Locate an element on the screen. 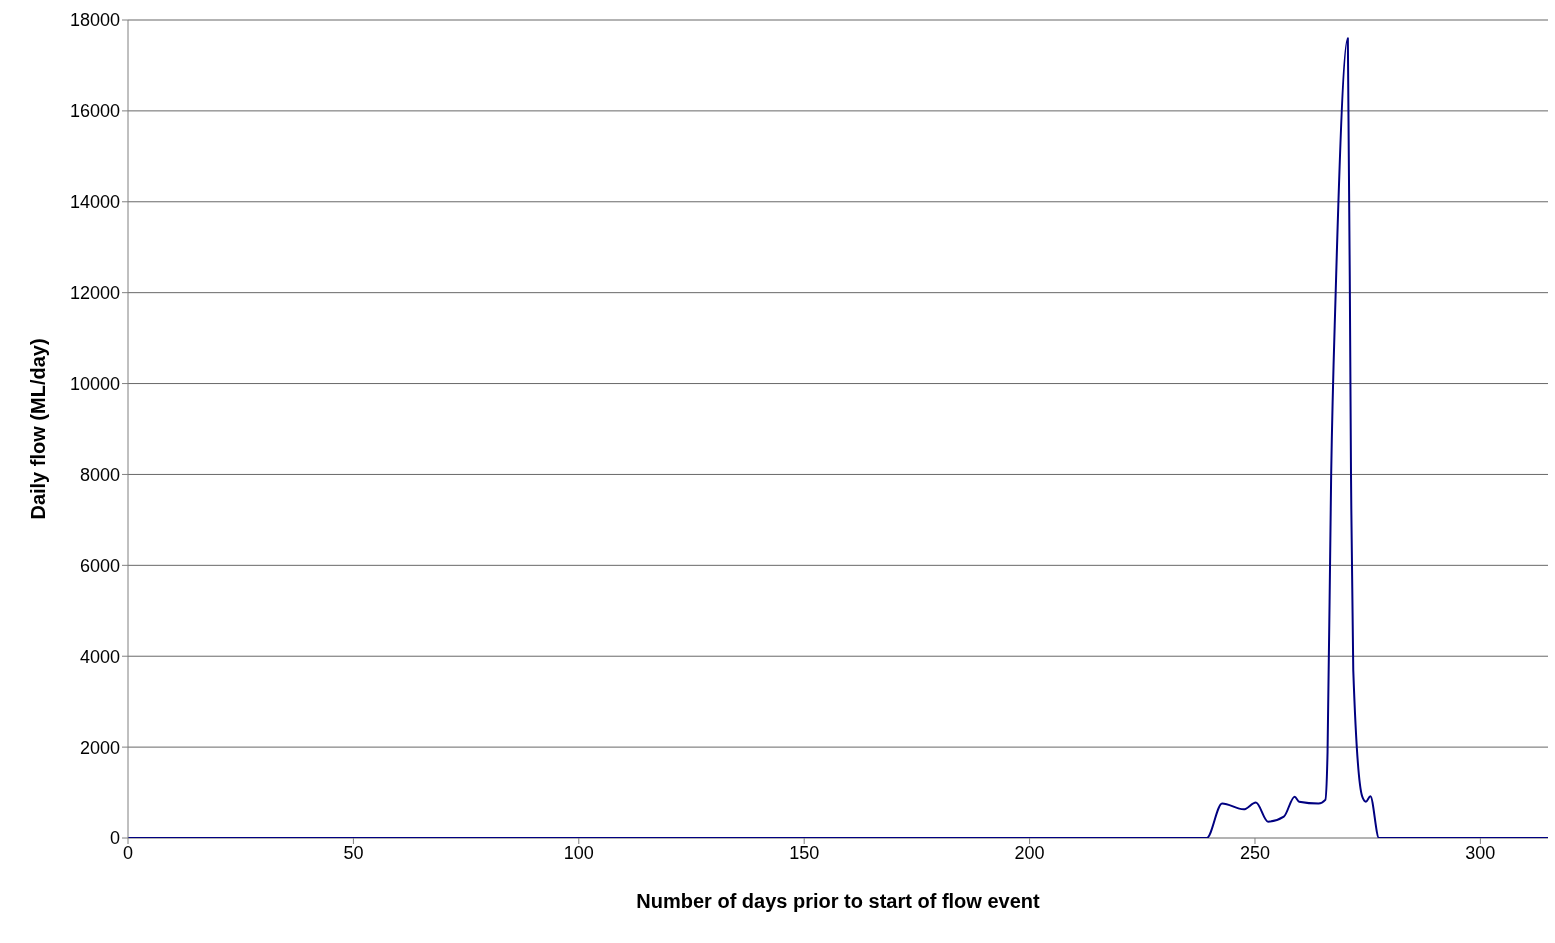  x-tick-label: 250 is located at coordinates (1255, 852).